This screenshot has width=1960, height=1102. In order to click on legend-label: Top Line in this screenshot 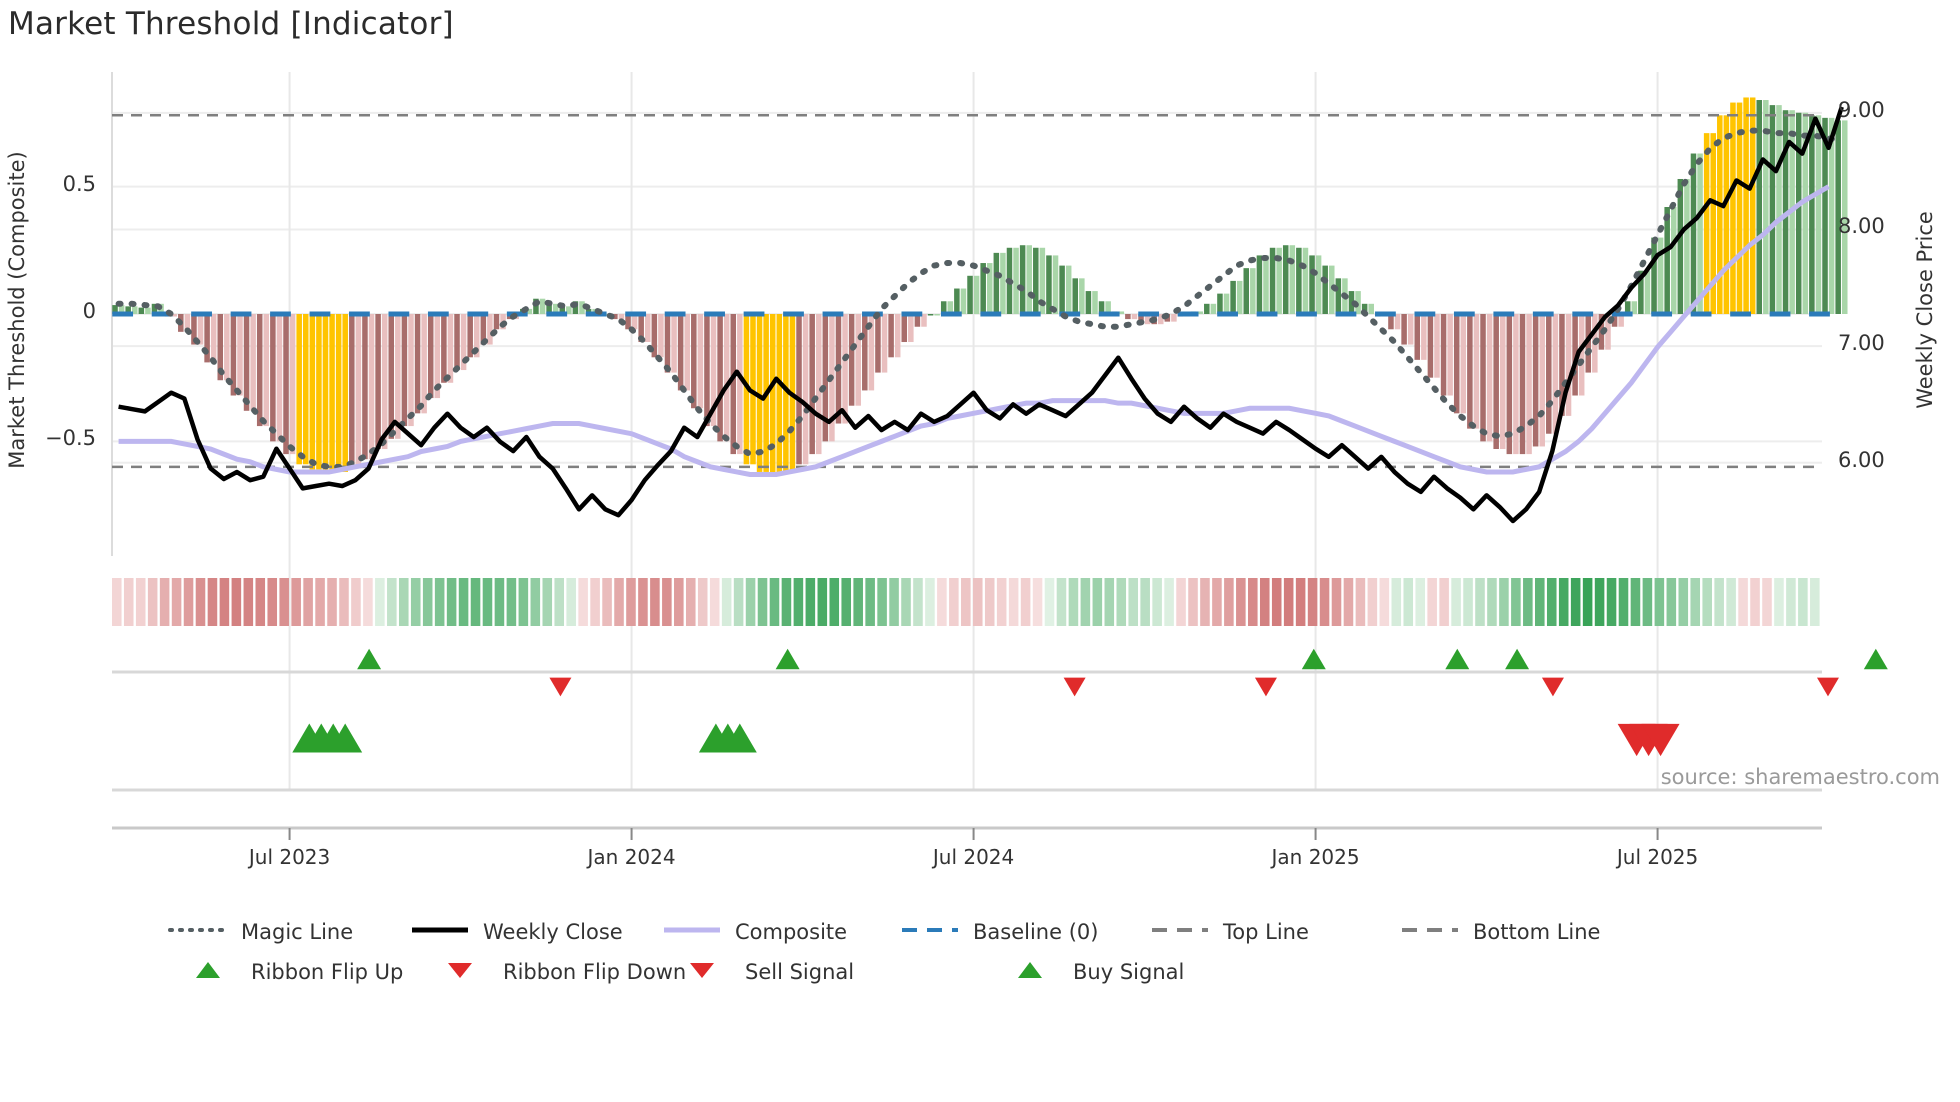, I will do `click(1266, 932)`.